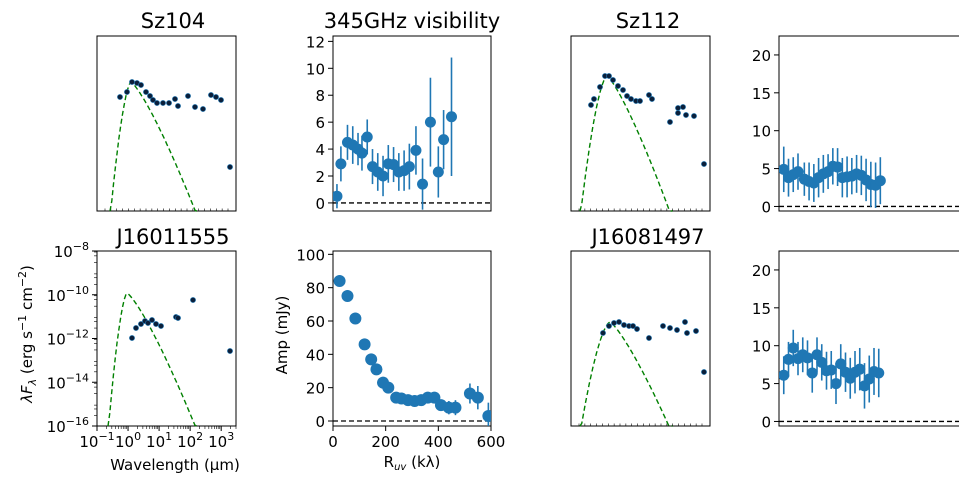 The image size is (959, 477). What do you see at coordinates (166, 123) in the screenshot?
I see `sz104-frame` at bounding box center [166, 123].